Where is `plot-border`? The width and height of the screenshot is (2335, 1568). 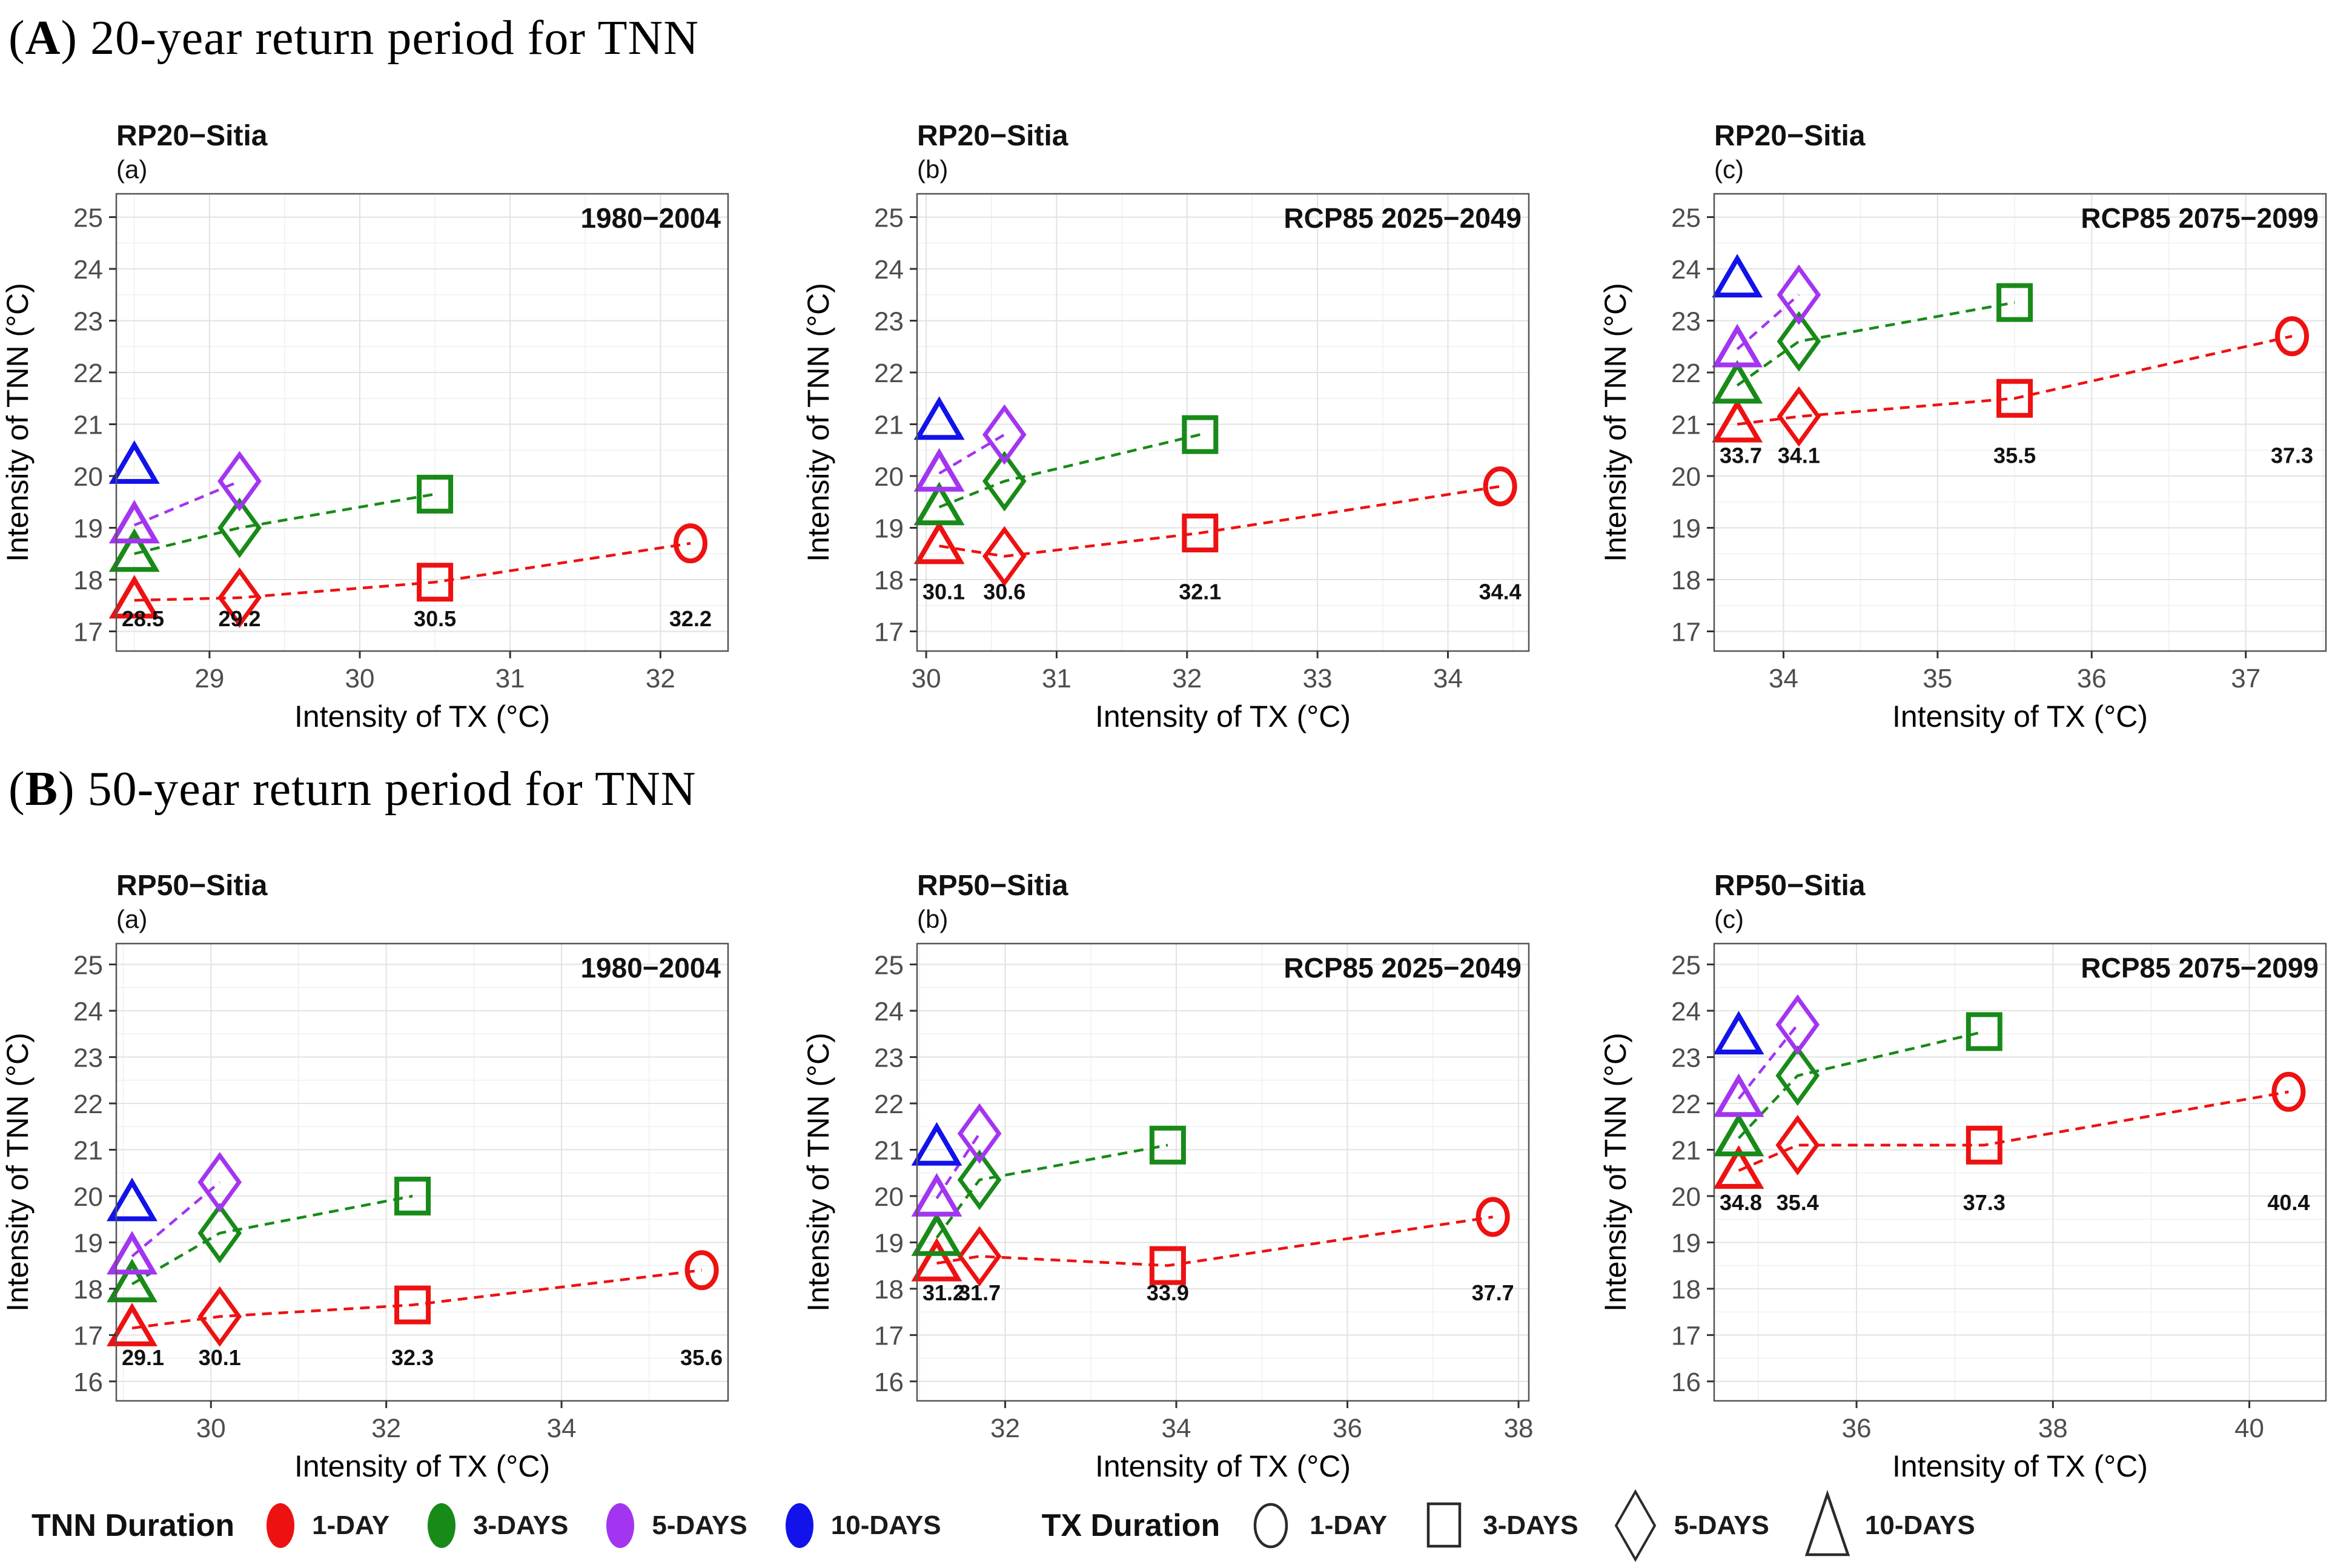
plot-border is located at coordinates (1223, 1172).